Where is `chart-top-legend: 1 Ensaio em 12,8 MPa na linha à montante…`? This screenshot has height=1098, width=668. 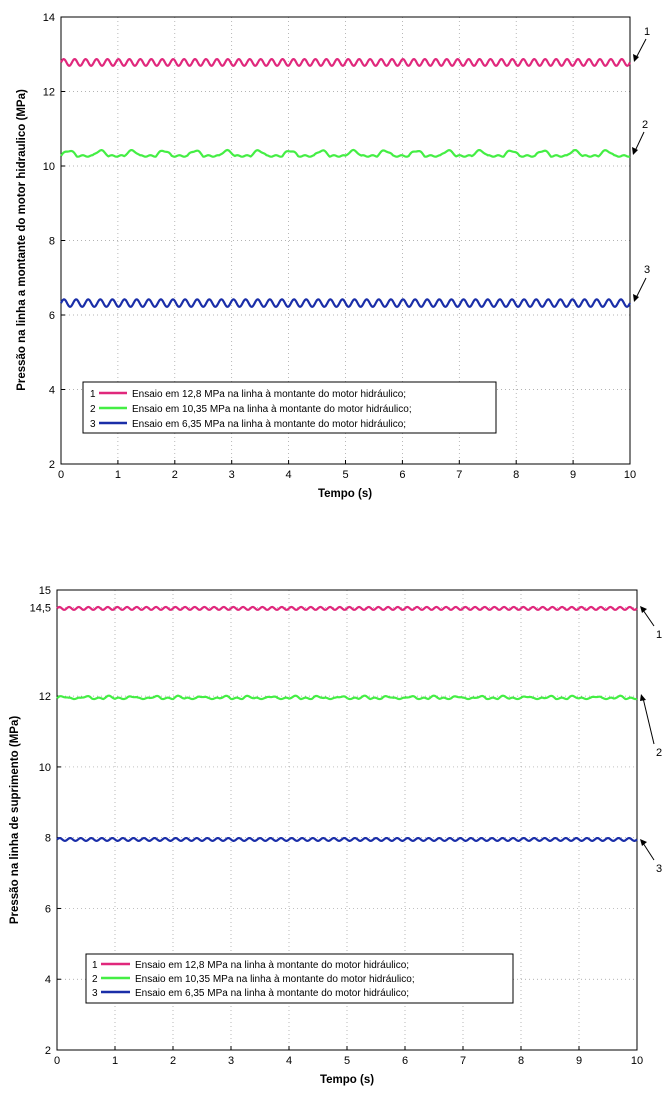 chart-top-legend: 1 Ensaio em 12,8 MPa na linha à montante… is located at coordinates (289, 407).